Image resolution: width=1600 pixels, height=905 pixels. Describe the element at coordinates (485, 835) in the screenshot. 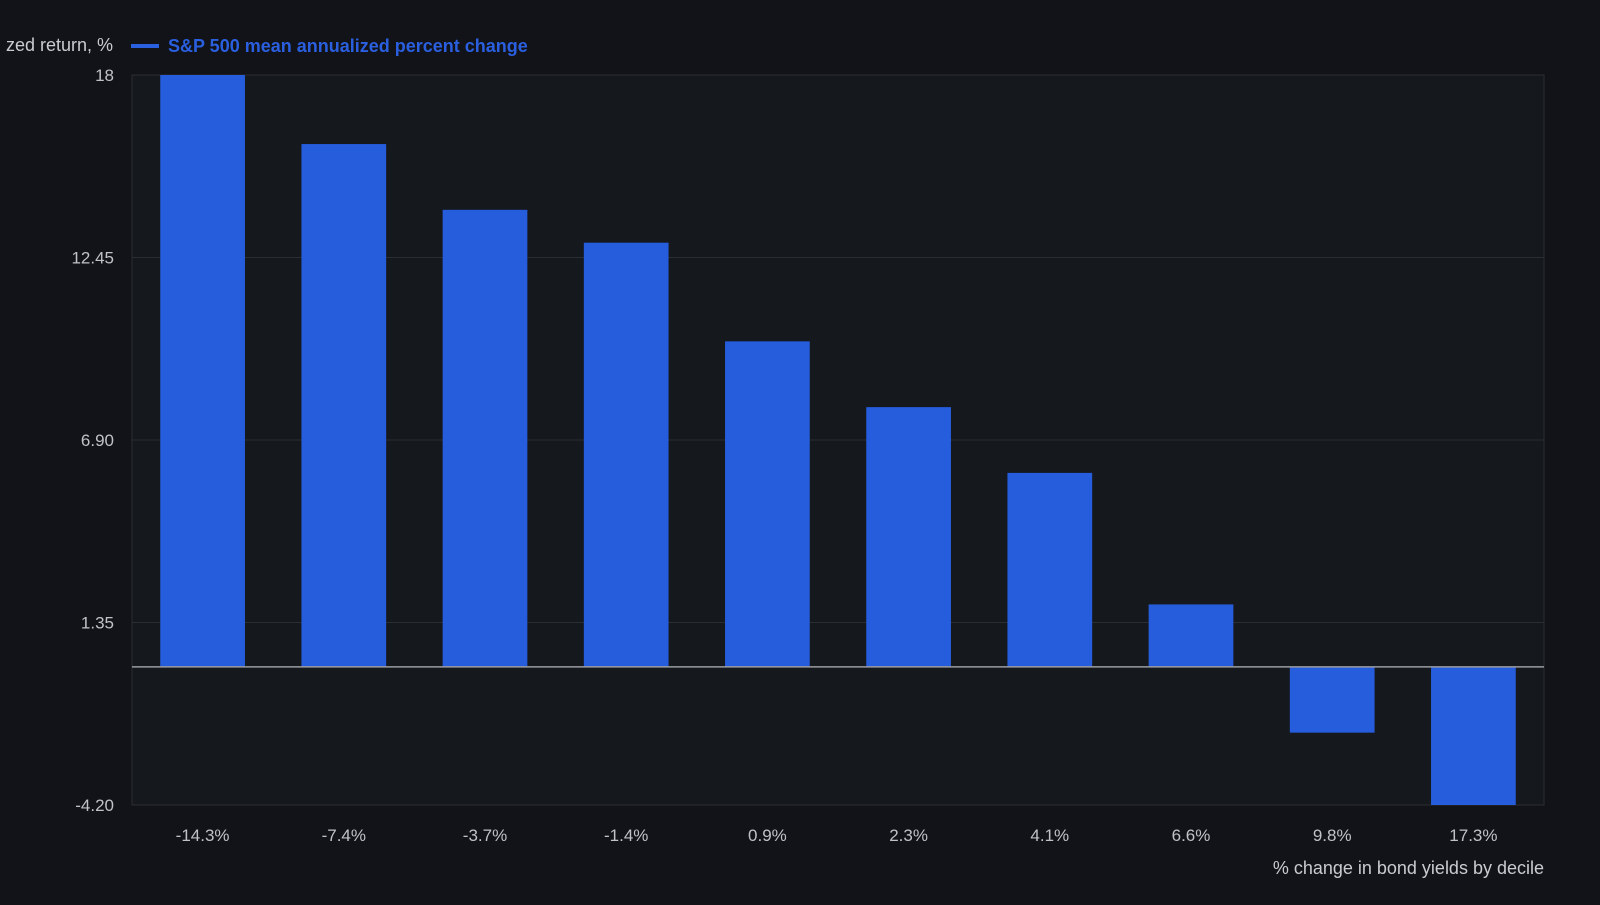

I see `x-tick-label: -3.7%` at that location.